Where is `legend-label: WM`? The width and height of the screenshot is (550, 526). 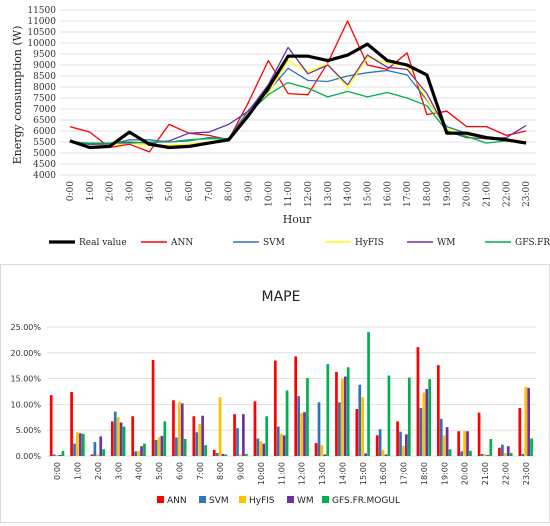
legend-label: WM is located at coordinates (446, 243).